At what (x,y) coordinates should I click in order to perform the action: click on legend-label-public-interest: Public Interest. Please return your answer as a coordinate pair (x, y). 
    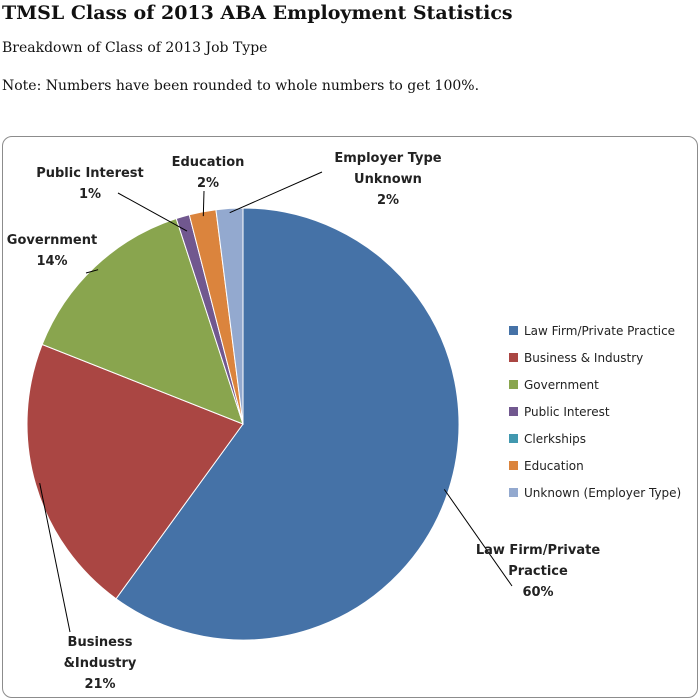
    Looking at the image, I should click on (567, 412).